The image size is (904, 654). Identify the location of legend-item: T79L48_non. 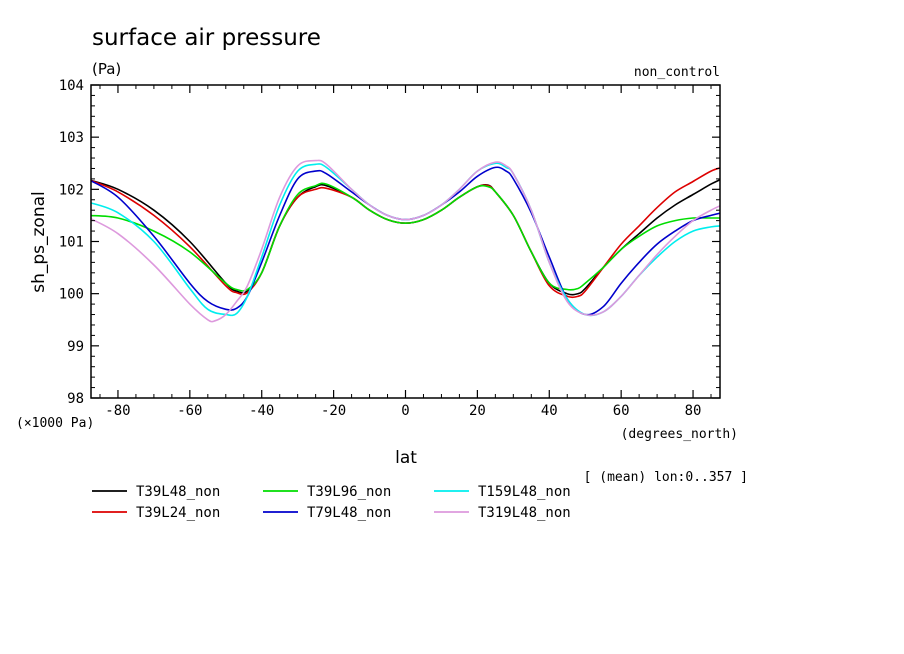
(327, 513).